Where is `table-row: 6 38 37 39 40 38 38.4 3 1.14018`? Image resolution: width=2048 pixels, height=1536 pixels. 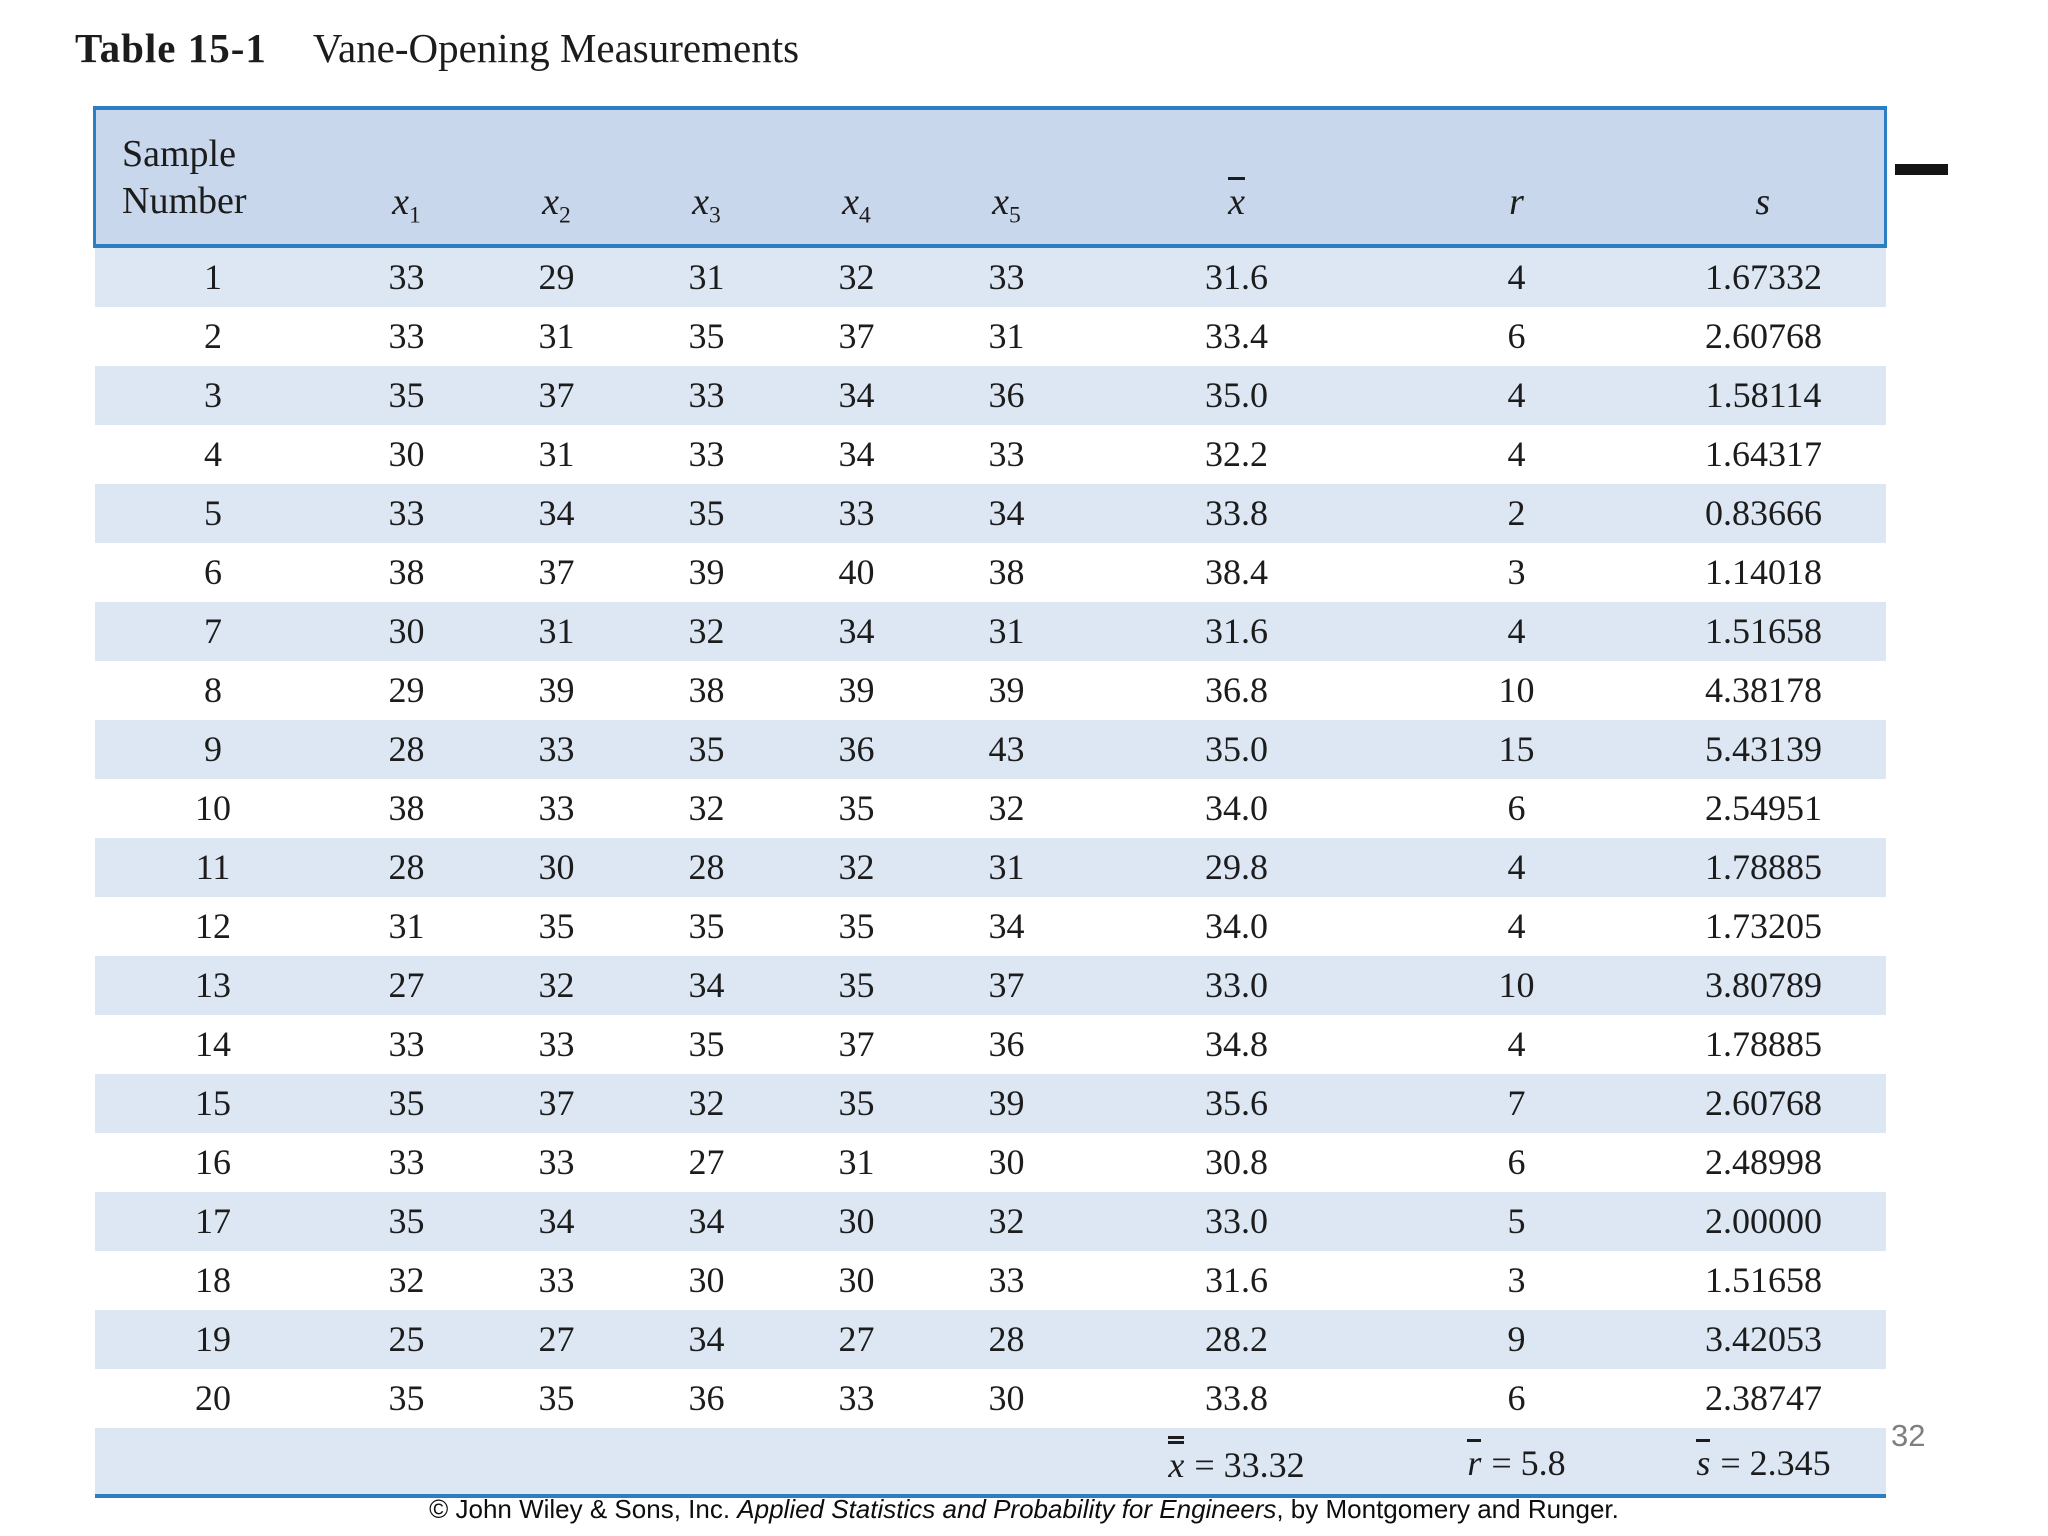 table-row: 6 38 37 39 40 38 38.4 3 1.14018 is located at coordinates (990, 572).